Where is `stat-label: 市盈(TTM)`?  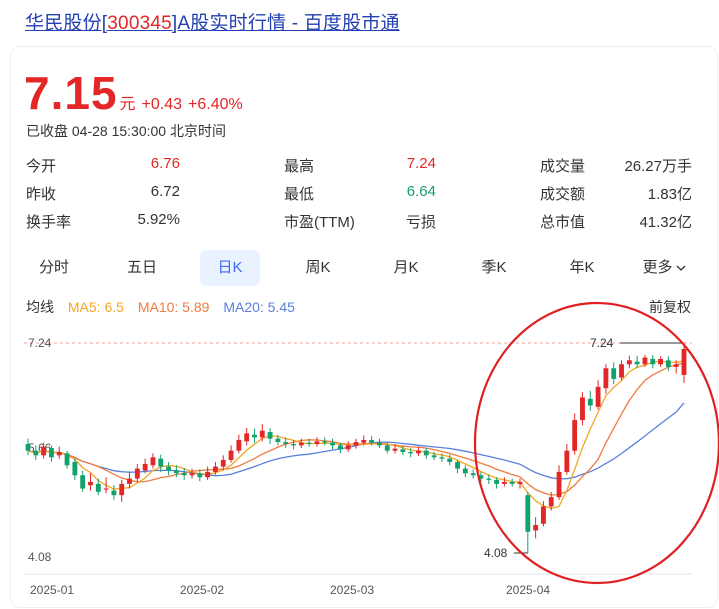 stat-label: 市盈(TTM) is located at coordinates (319, 222).